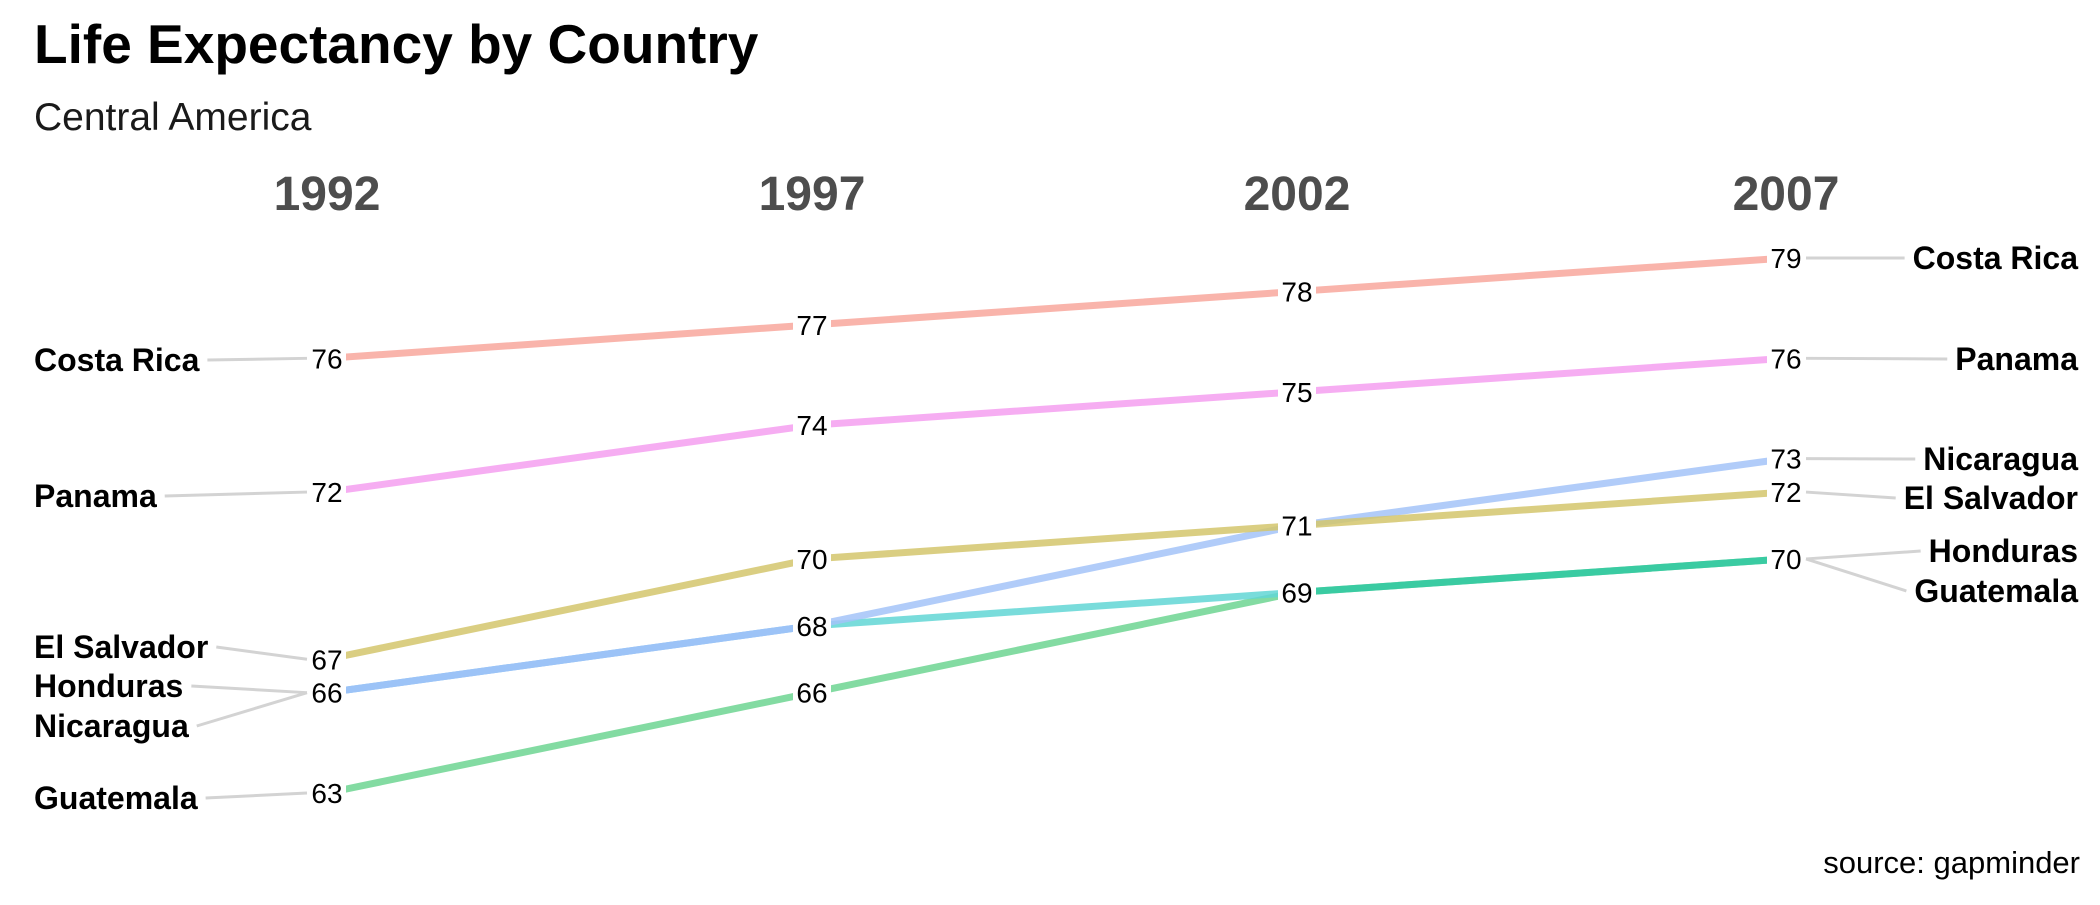  Describe the element at coordinates (1991, 498) in the screenshot. I see `right-label-el-salvador: El Salvador` at that location.